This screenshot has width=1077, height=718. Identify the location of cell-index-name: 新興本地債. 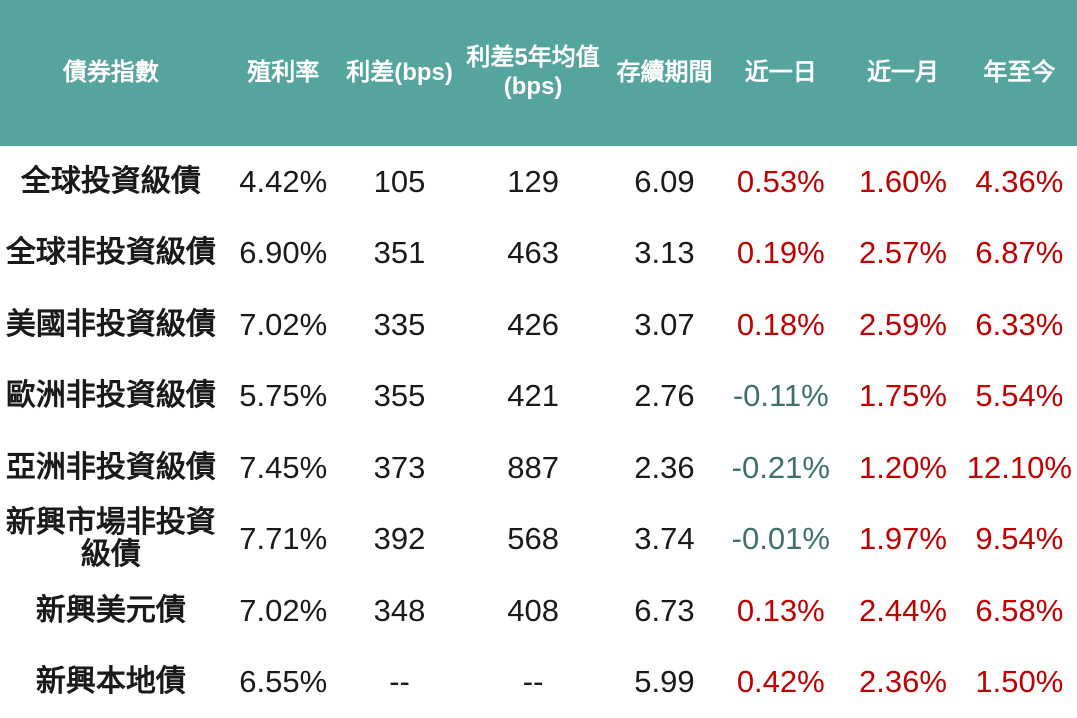
(110, 682).